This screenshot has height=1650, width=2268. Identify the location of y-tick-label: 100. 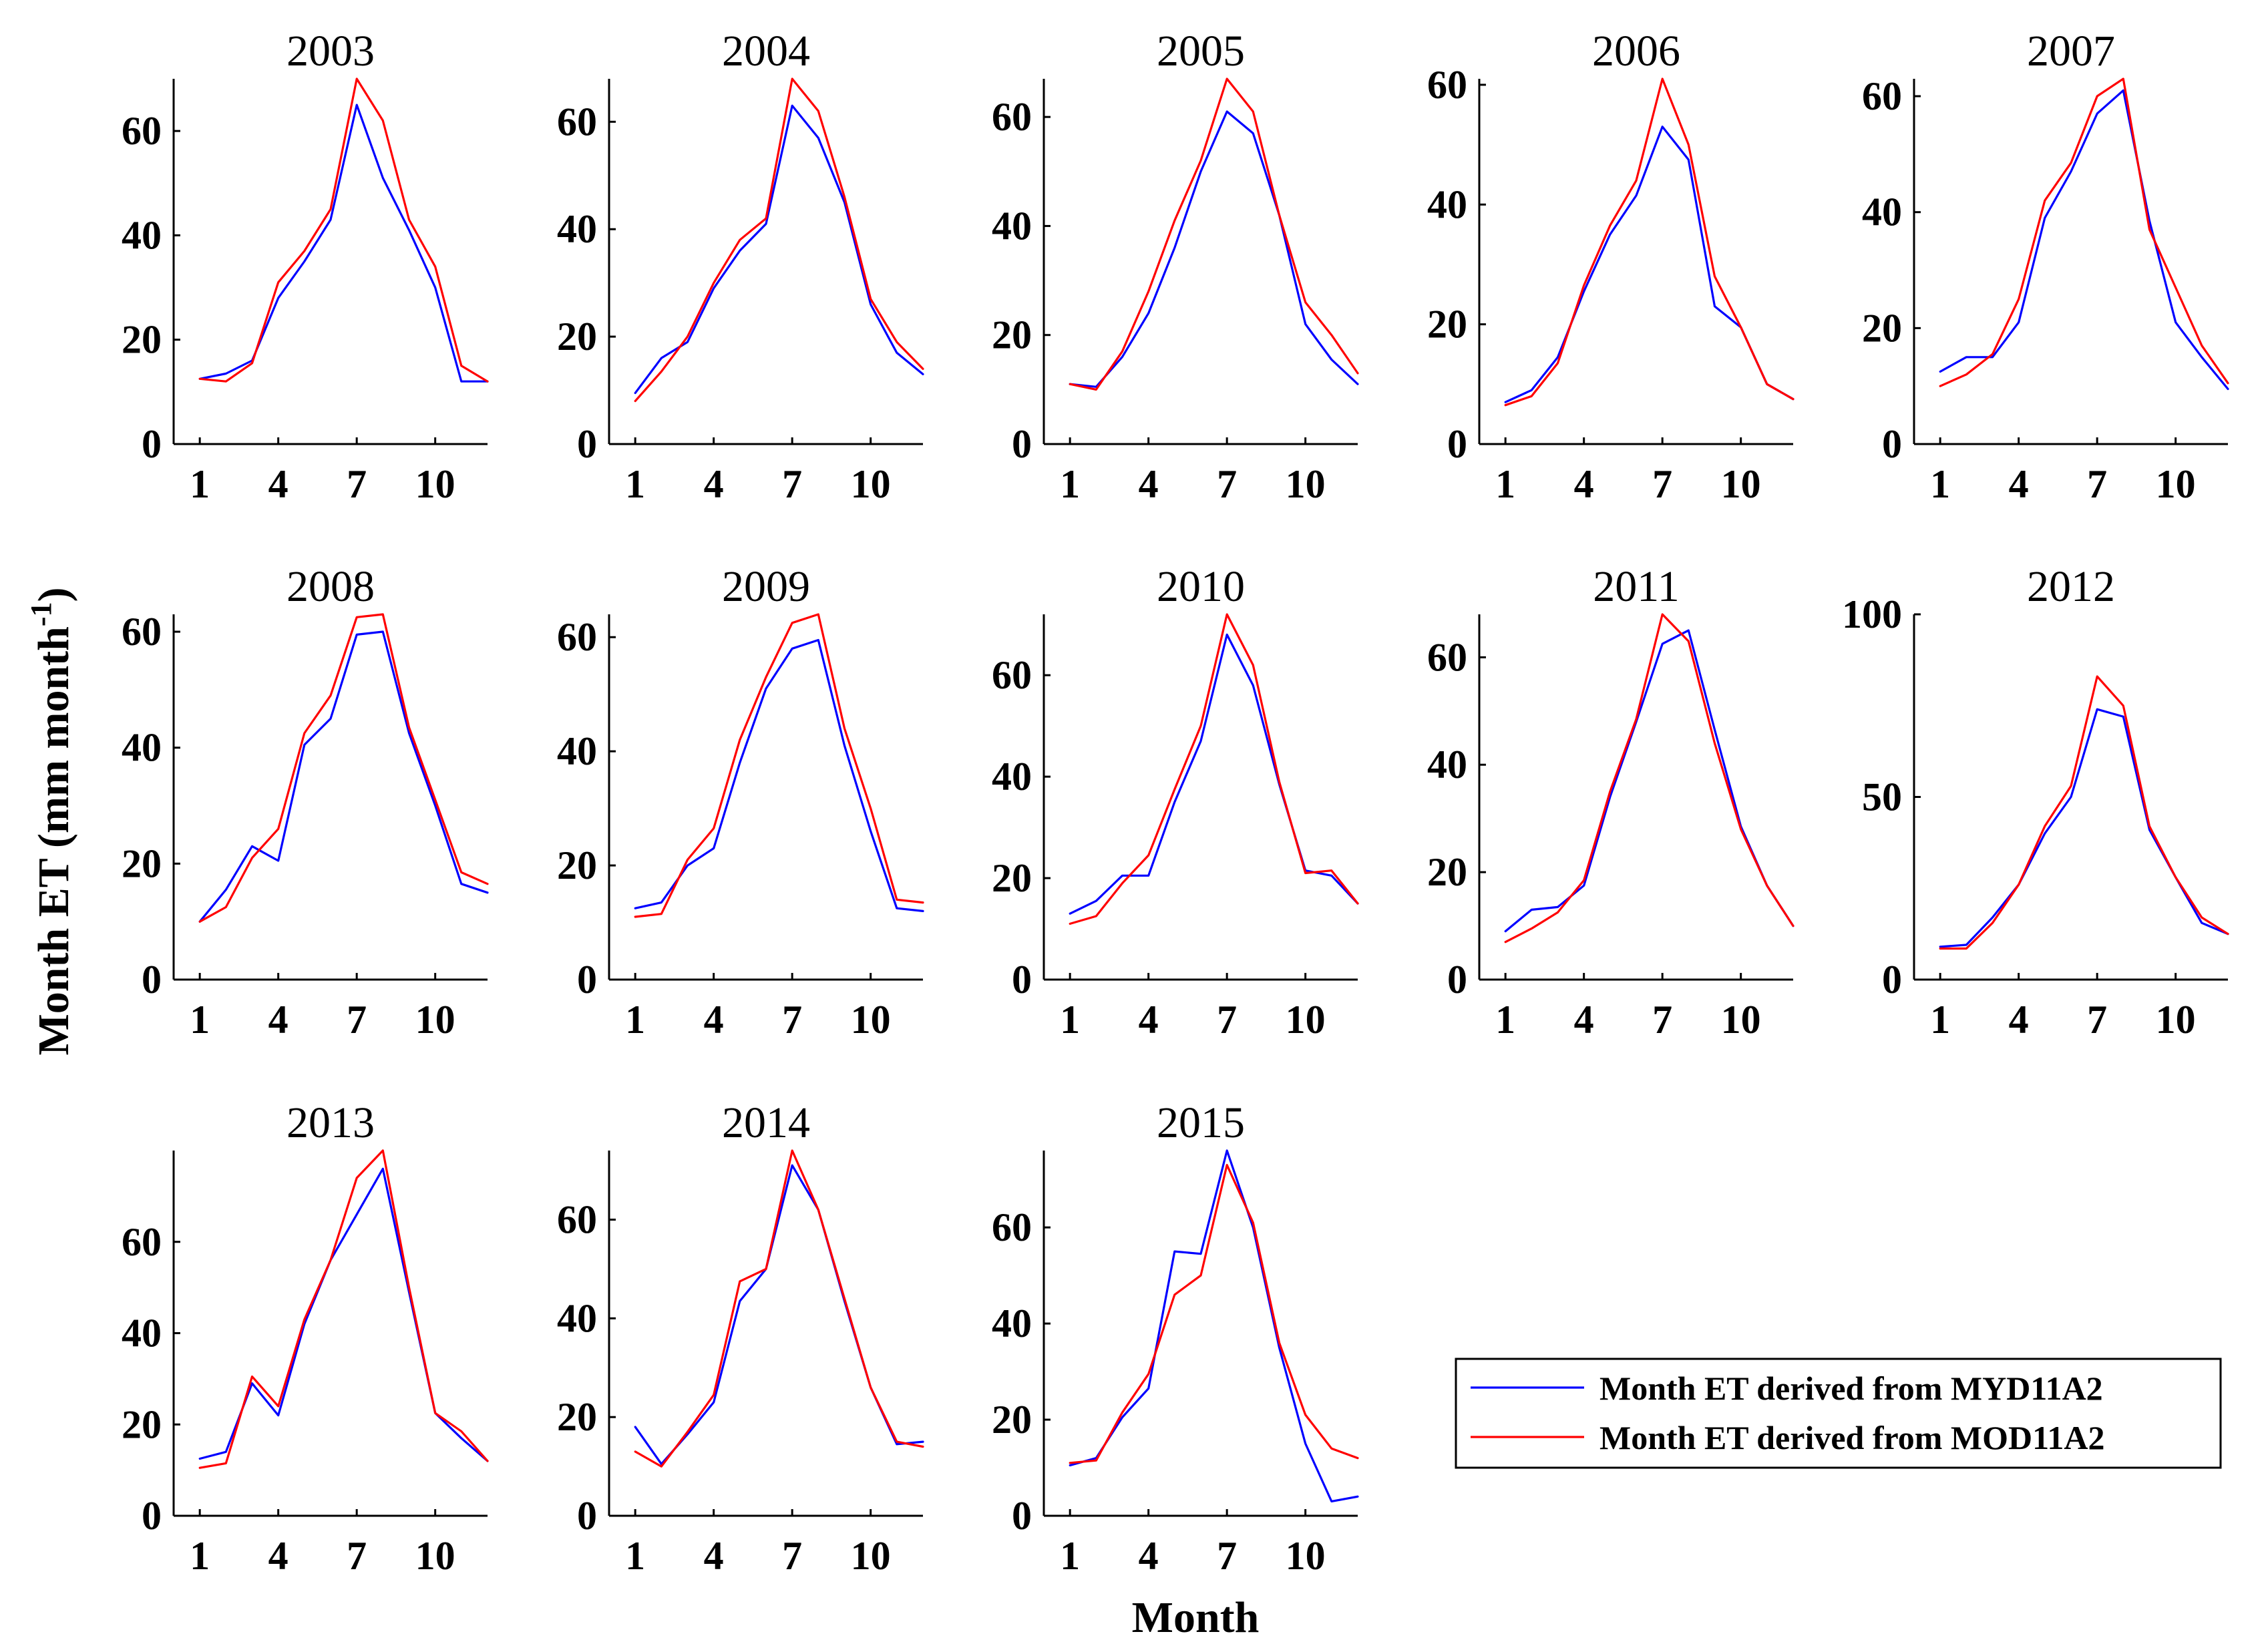
(1872, 614).